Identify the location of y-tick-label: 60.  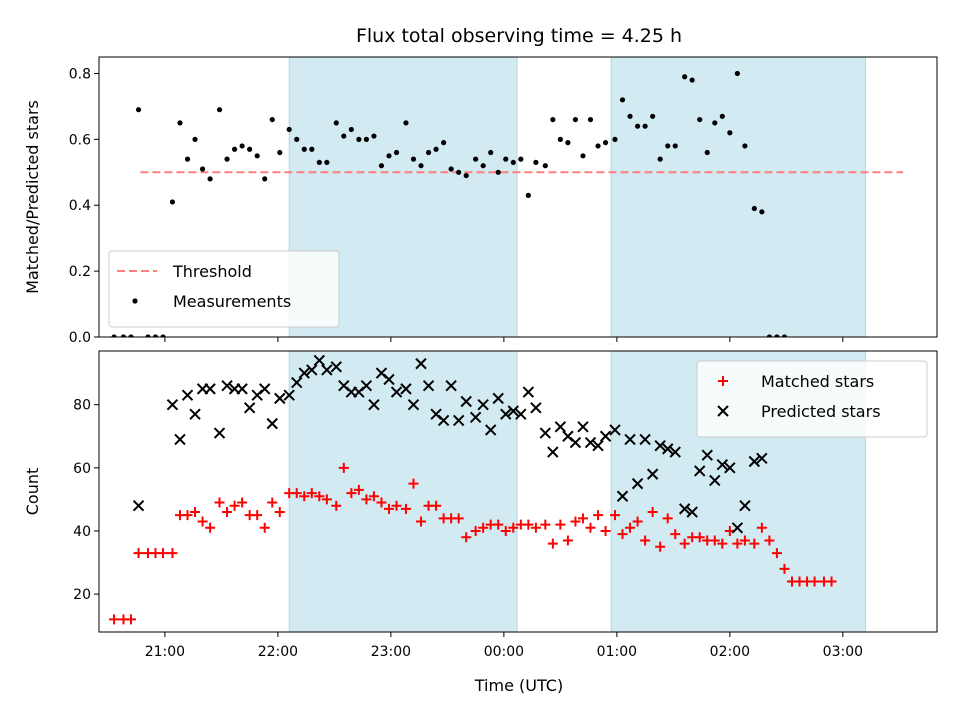
(82, 469).